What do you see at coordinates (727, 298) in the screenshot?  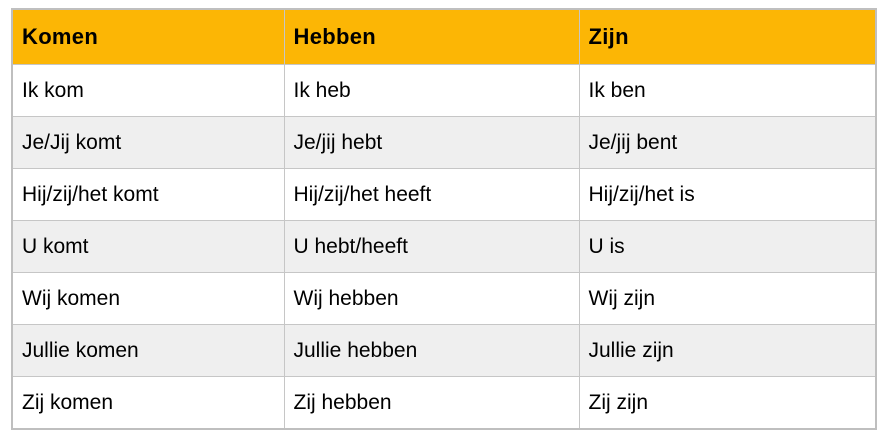 I see `table-cell: Wij zijn` at bounding box center [727, 298].